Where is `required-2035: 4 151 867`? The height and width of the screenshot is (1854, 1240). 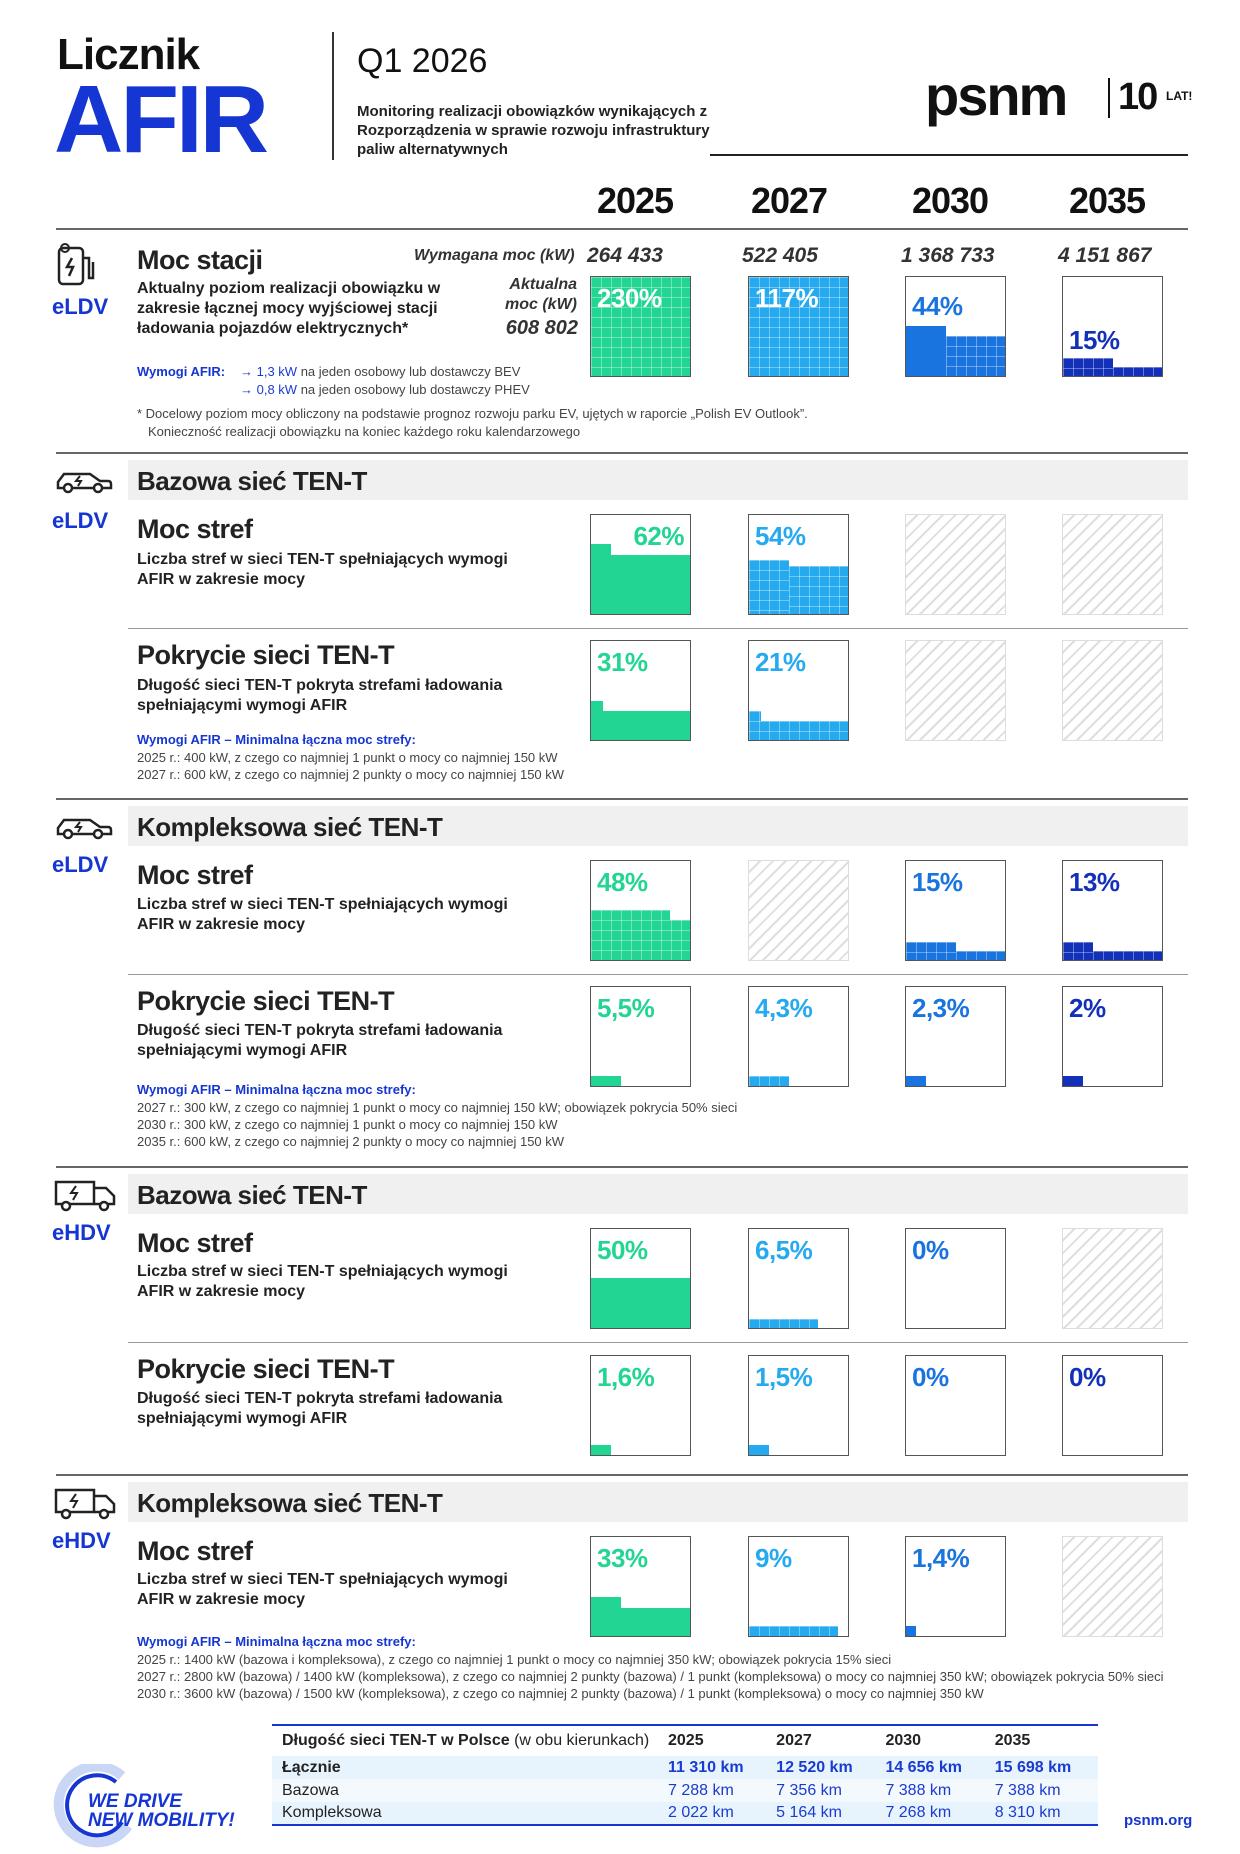 required-2035: 4 151 867 is located at coordinates (1105, 255).